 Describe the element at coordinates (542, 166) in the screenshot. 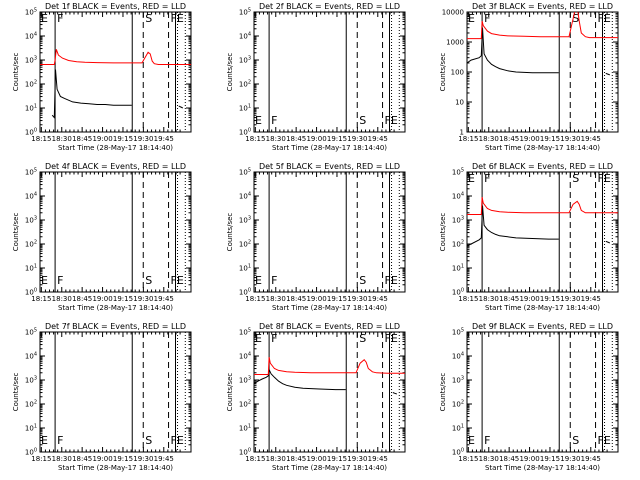

I see `chart-title: Det 6f BLACK = Events, RED = LLD` at that location.